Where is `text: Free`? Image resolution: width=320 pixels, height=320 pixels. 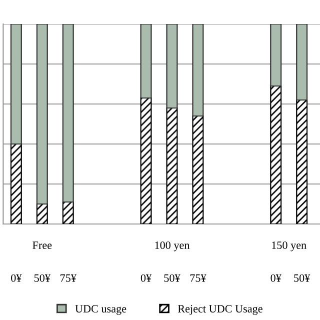
text: Free is located at coordinates (42, 246).